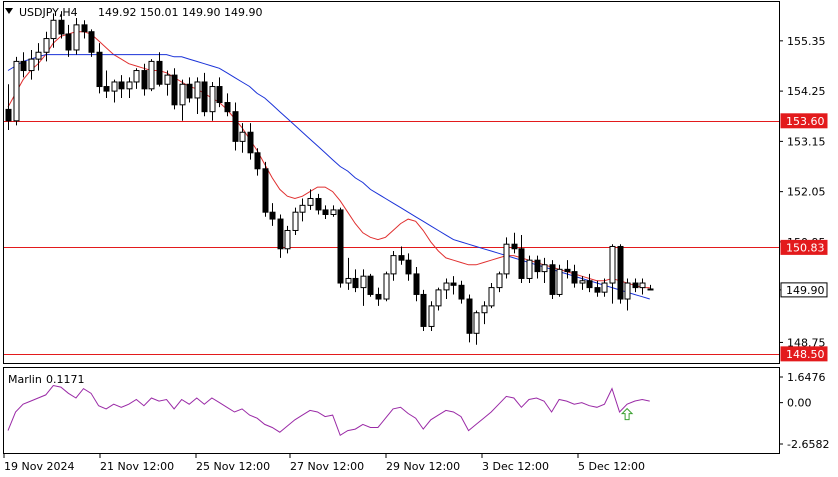  Describe the element at coordinates (805, 354) in the screenshot. I see `level-tag-label: 148.50` at that location.